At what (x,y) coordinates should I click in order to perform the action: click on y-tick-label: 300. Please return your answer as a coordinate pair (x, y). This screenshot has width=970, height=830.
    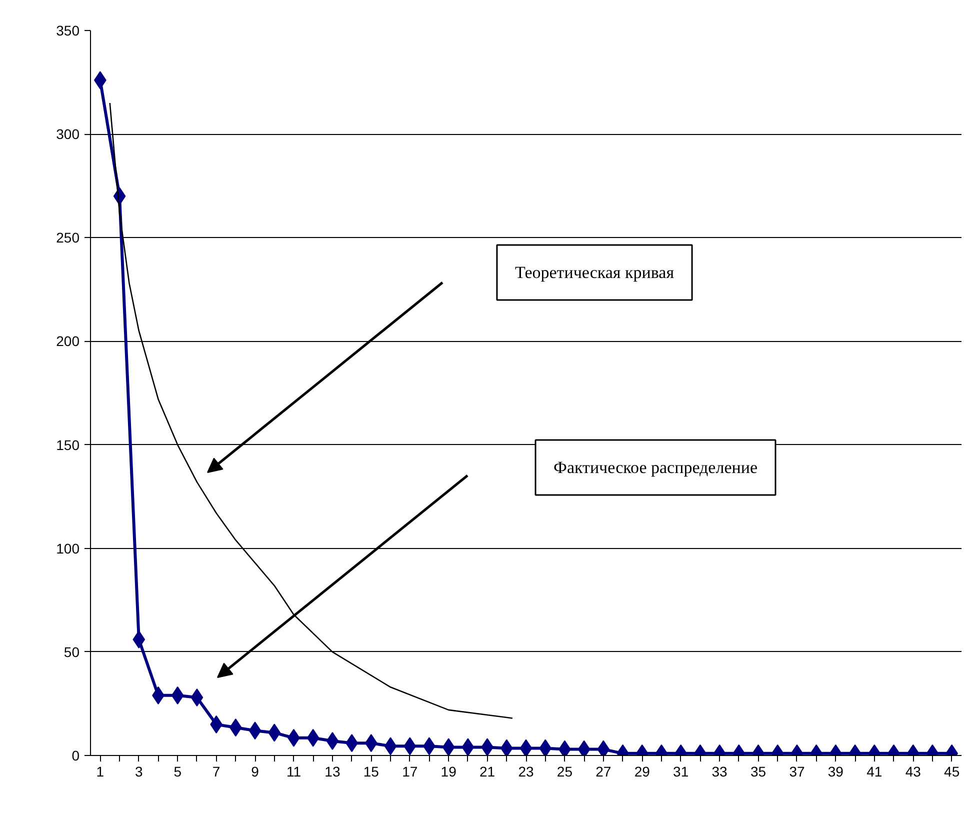
    Looking at the image, I should click on (68, 134).